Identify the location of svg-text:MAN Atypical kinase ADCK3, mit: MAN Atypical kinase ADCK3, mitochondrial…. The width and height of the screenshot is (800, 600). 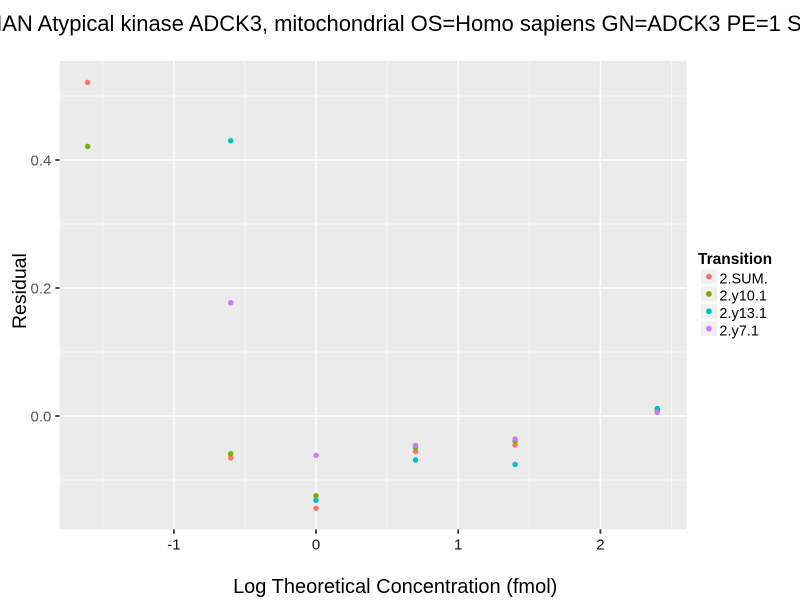
(400, 23).